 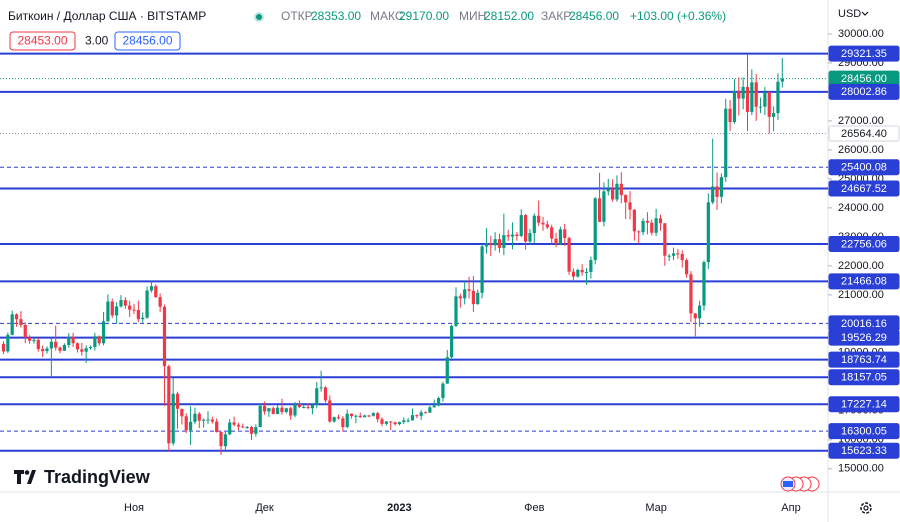 I want to click on low-label: МИН, so click(x=472, y=16).